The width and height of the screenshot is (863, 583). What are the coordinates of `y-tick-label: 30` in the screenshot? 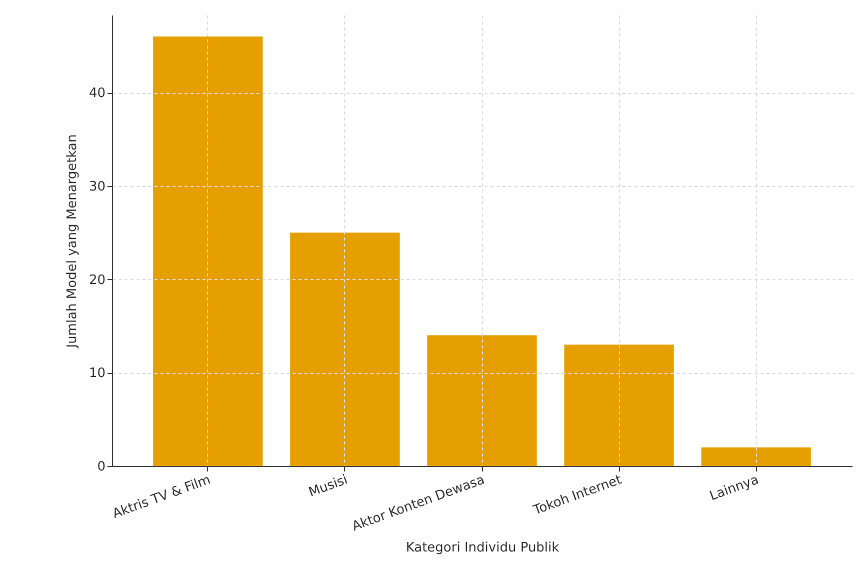 It's located at (97, 186).